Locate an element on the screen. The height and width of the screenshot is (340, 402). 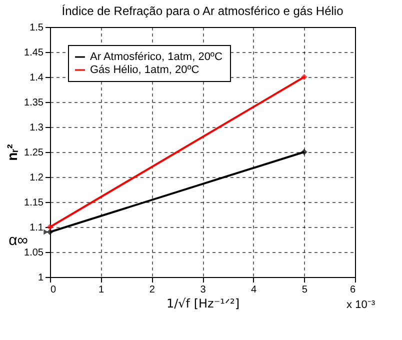
y-tick-label: 1 is located at coordinates (41, 278).